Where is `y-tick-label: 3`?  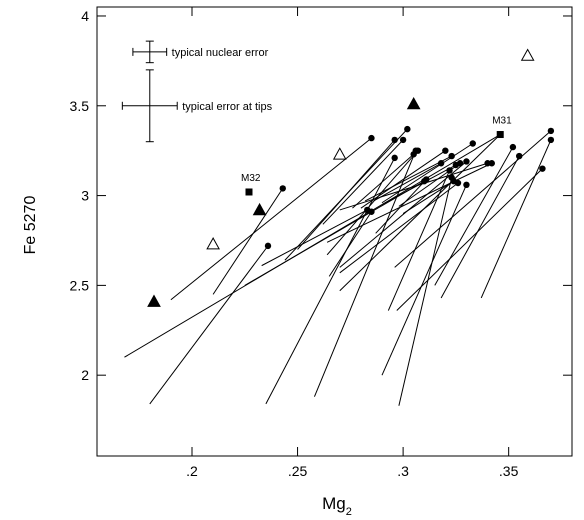 y-tick-label: 3 is located at coordinates (85, 196).